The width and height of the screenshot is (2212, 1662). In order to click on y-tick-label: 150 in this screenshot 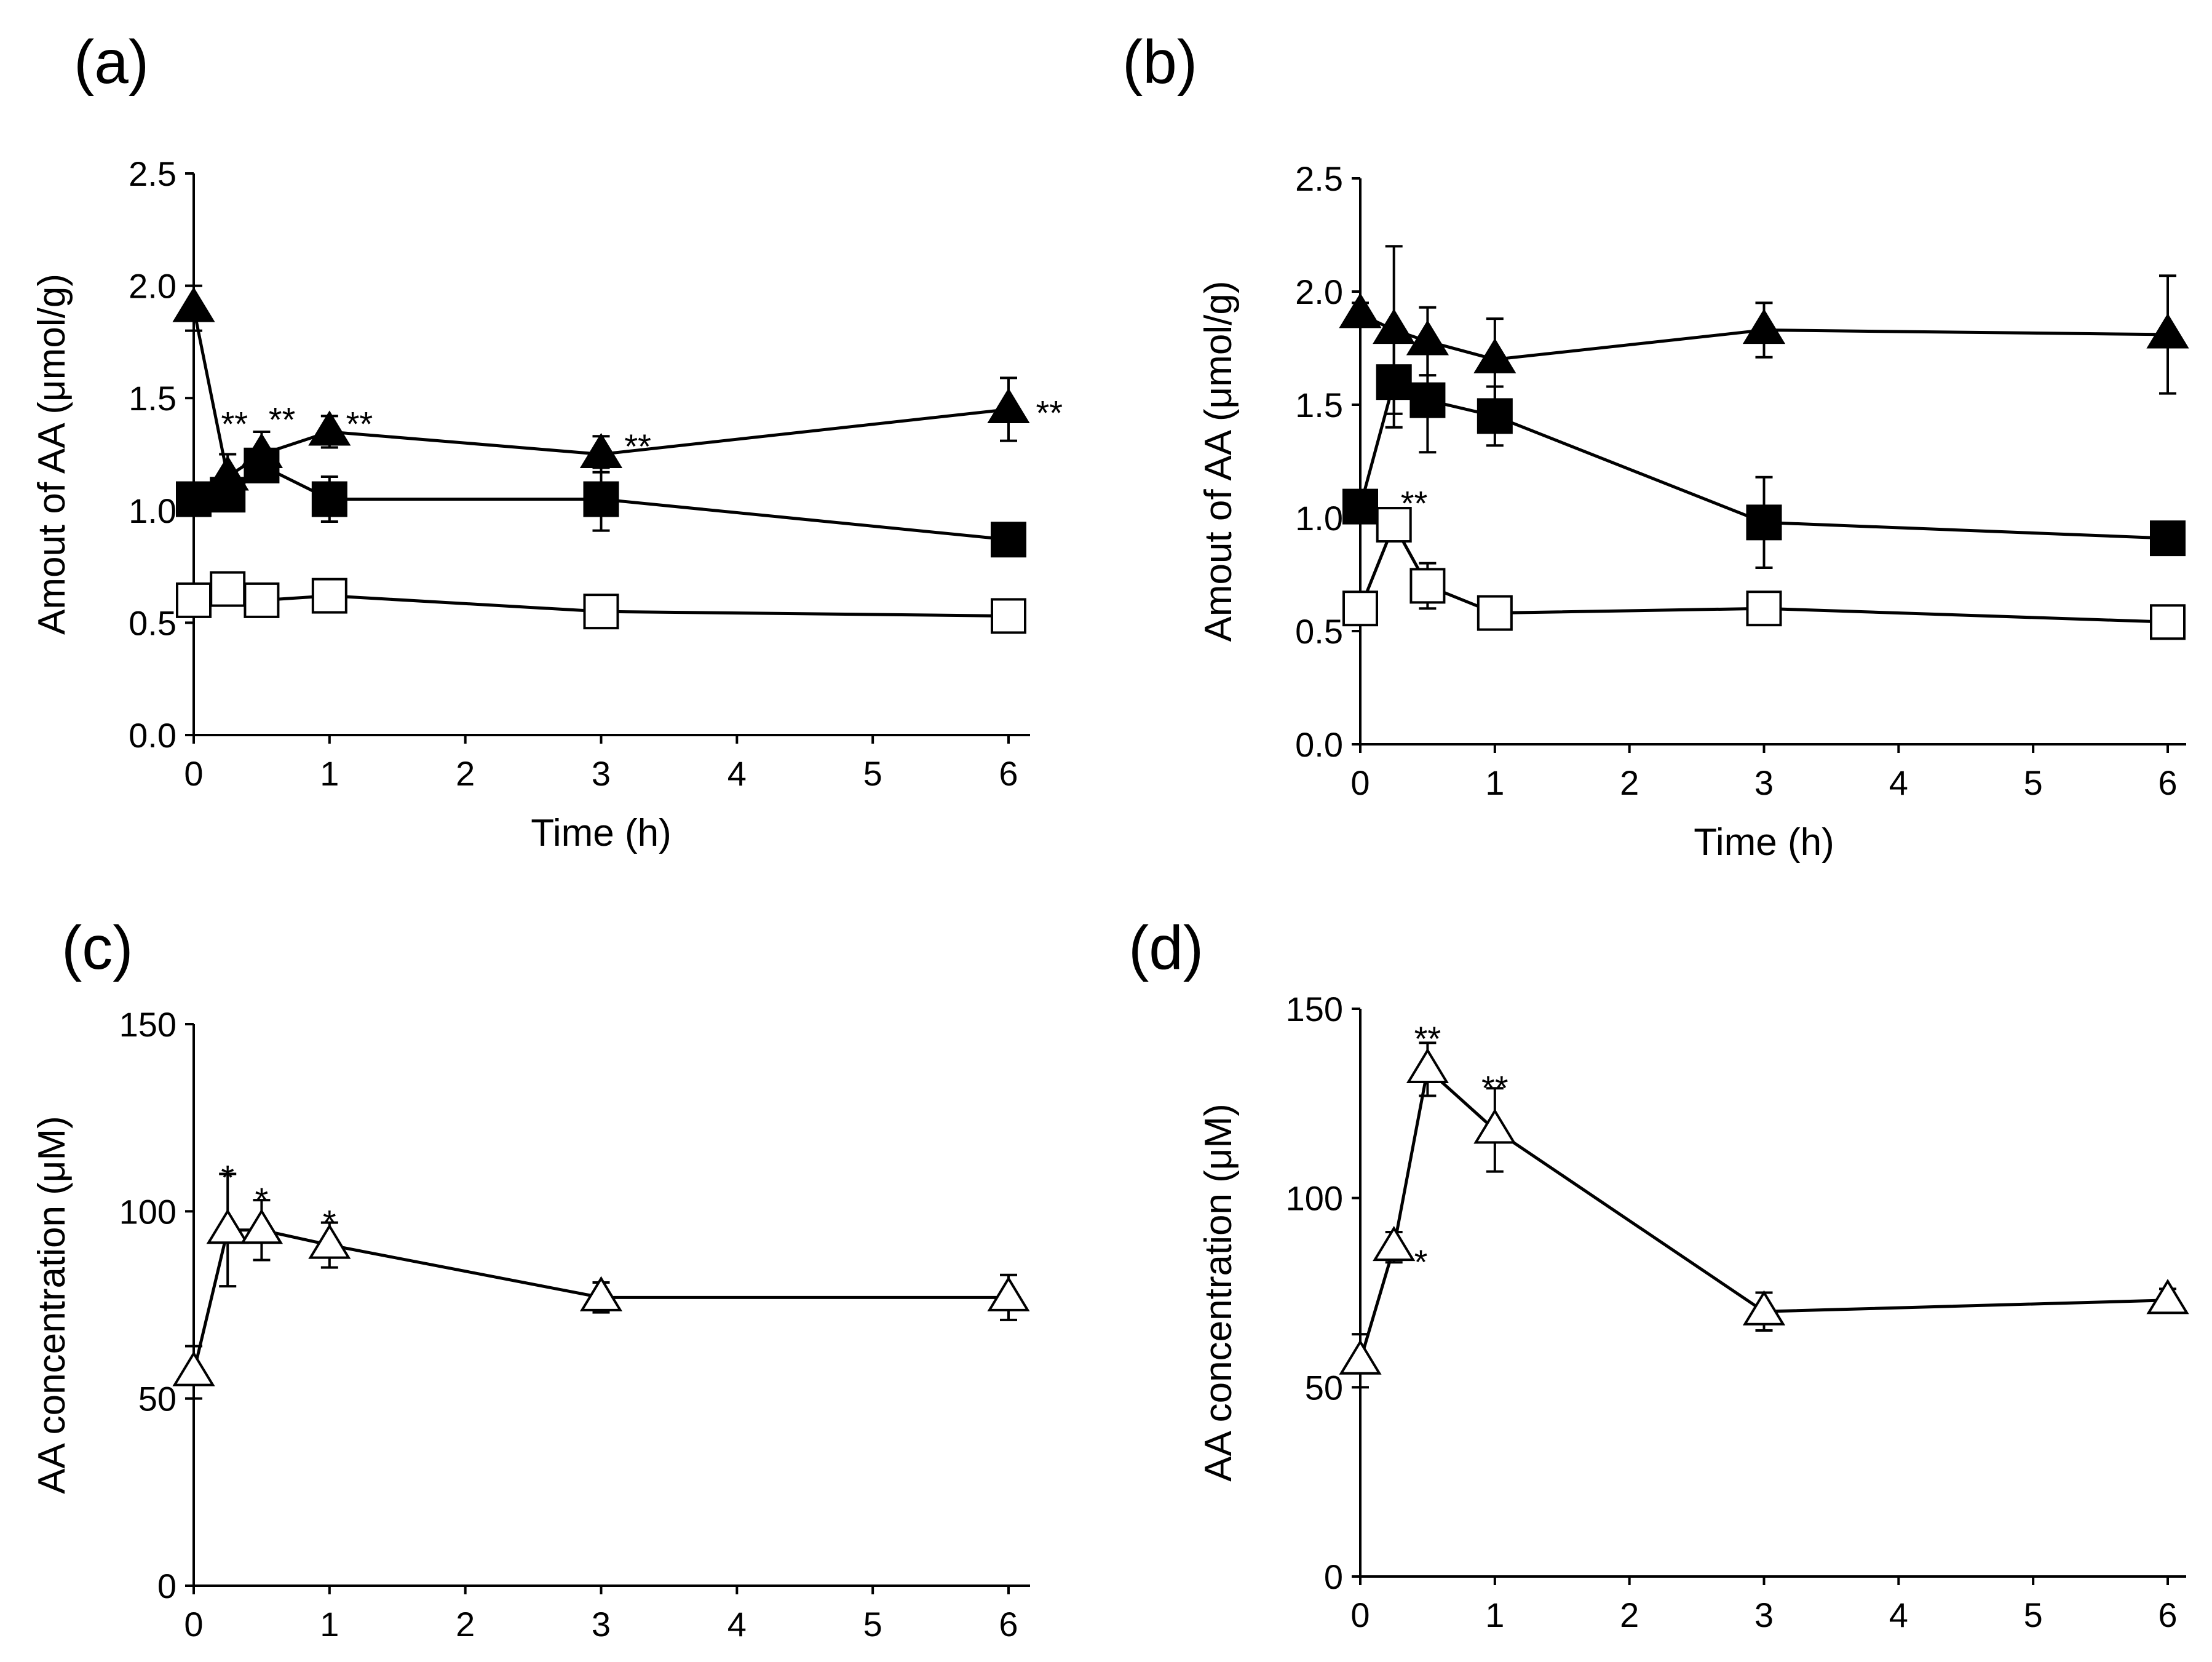, I will do `click(1314, 1009)`.